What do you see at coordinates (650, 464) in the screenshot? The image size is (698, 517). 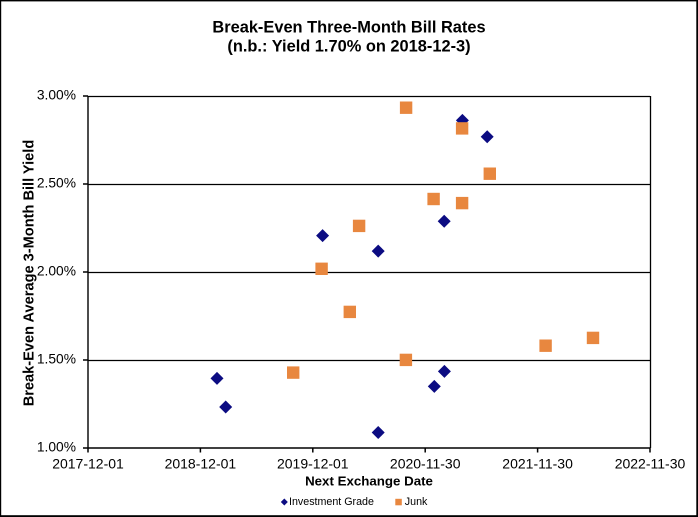 I see `svg-text: 2022-11-30` at bounding box center [650, 464].